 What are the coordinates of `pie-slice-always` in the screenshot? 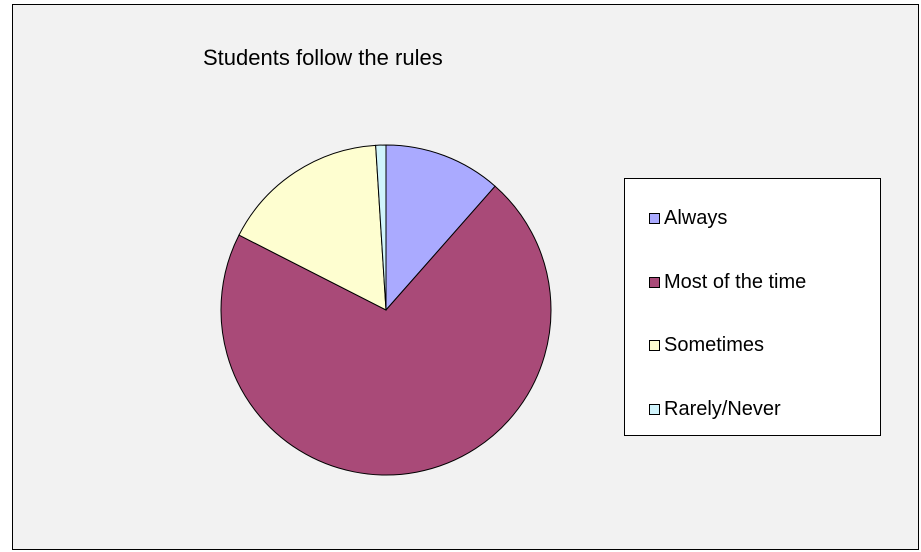 It's located at (440, 228).